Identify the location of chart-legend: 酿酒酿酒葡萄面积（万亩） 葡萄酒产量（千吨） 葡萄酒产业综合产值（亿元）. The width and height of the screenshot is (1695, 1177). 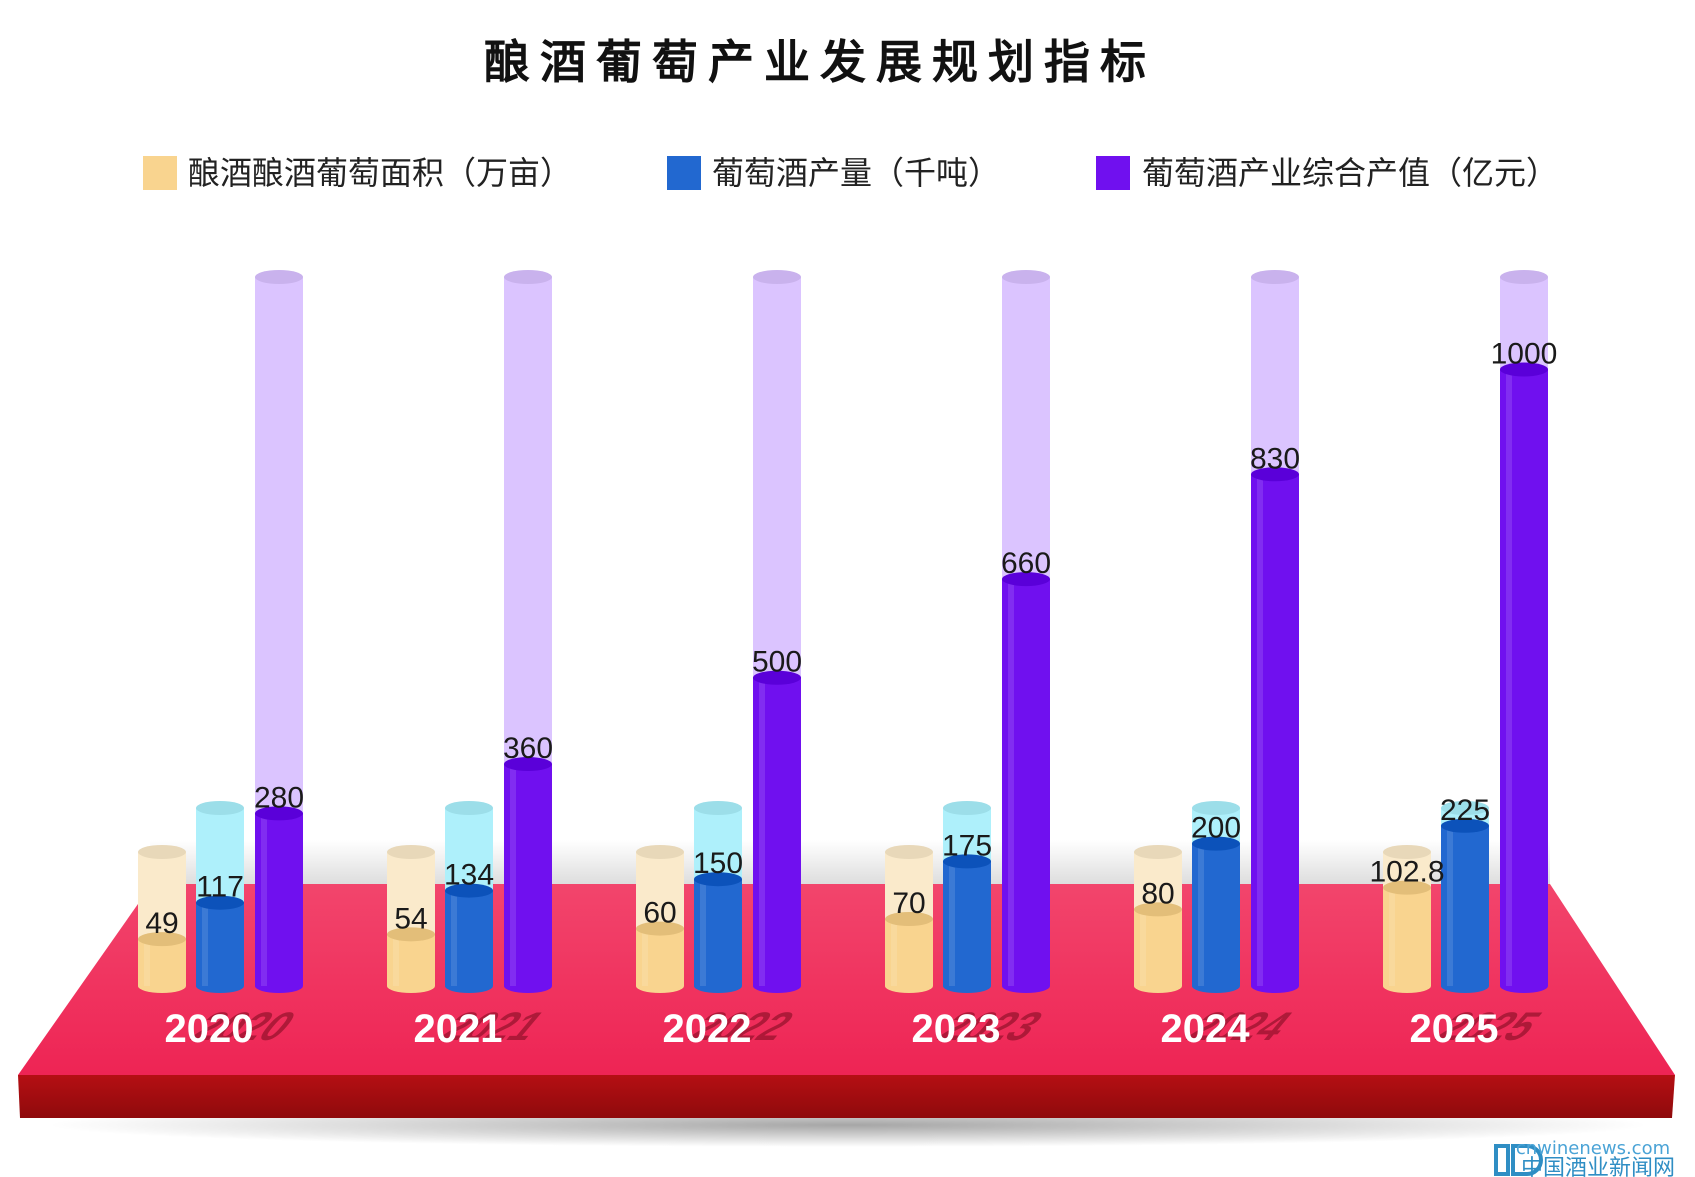
(850, 173).